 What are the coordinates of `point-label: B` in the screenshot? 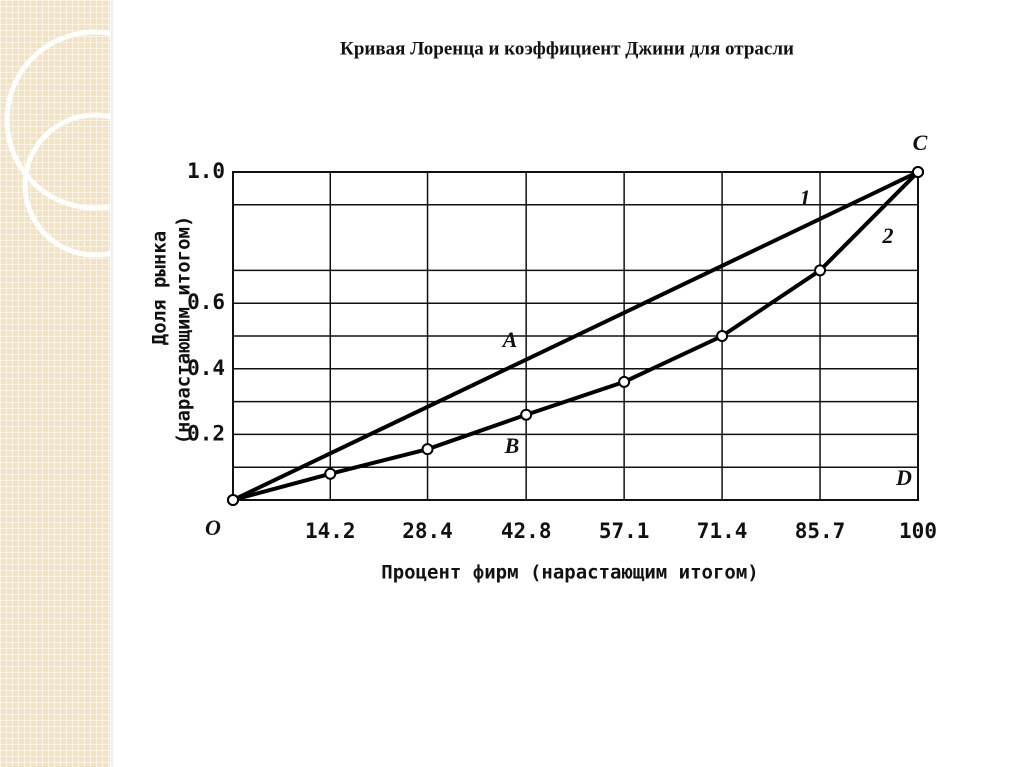 It's located at (512, 445).